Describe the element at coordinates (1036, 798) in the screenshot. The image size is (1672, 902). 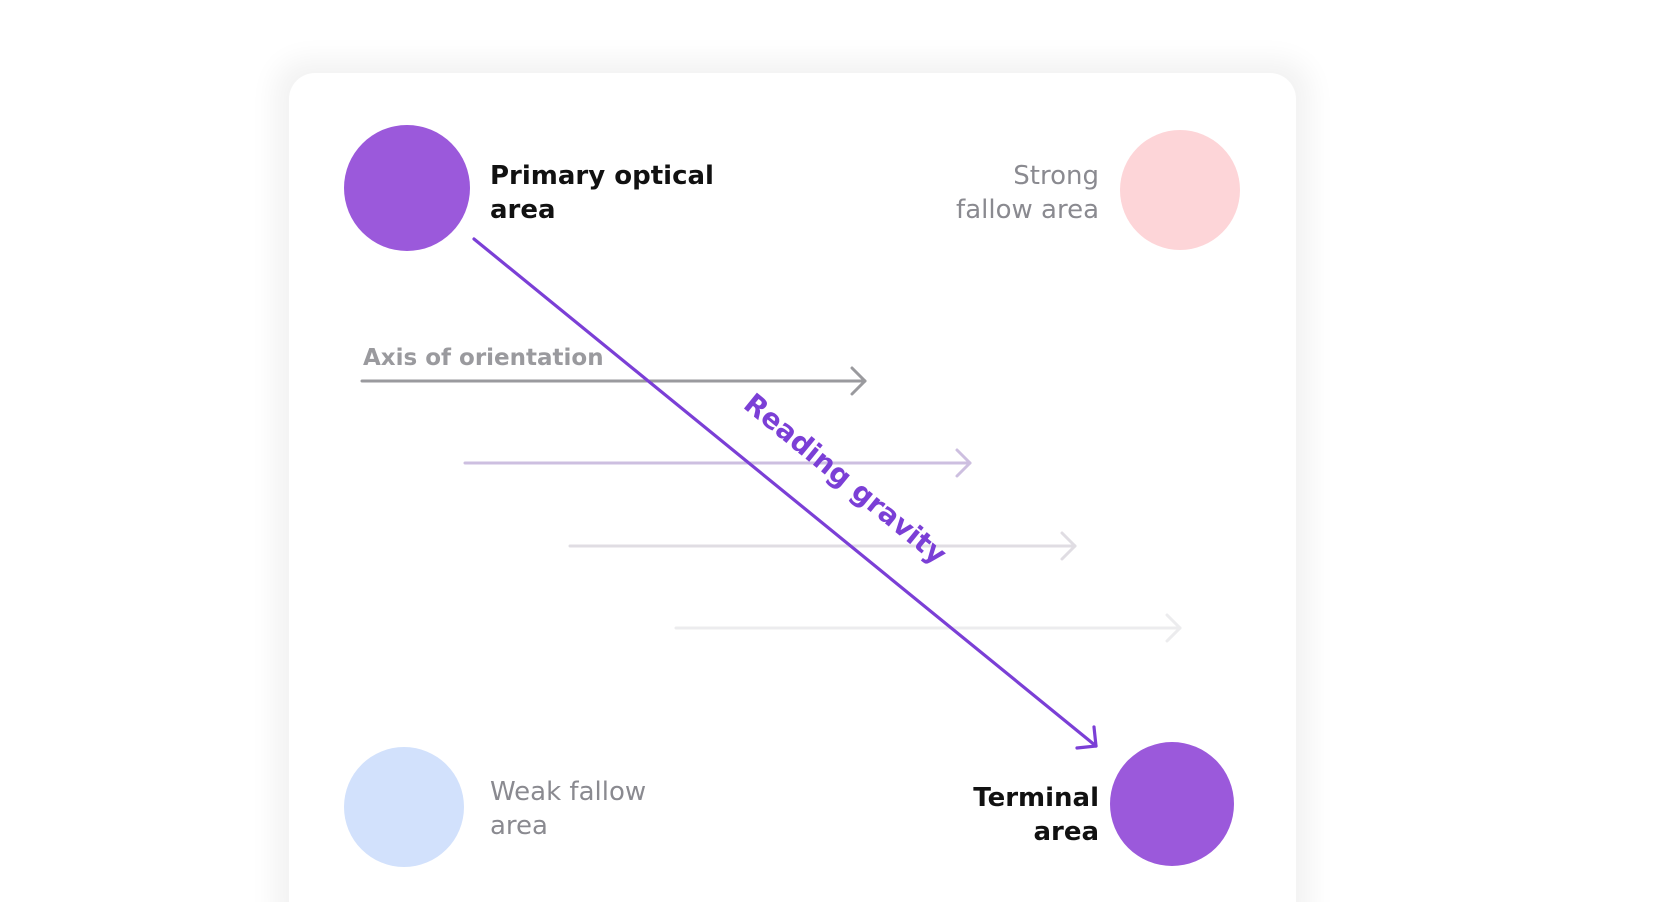
I see `terminal-label-1: Terminal` at that location.